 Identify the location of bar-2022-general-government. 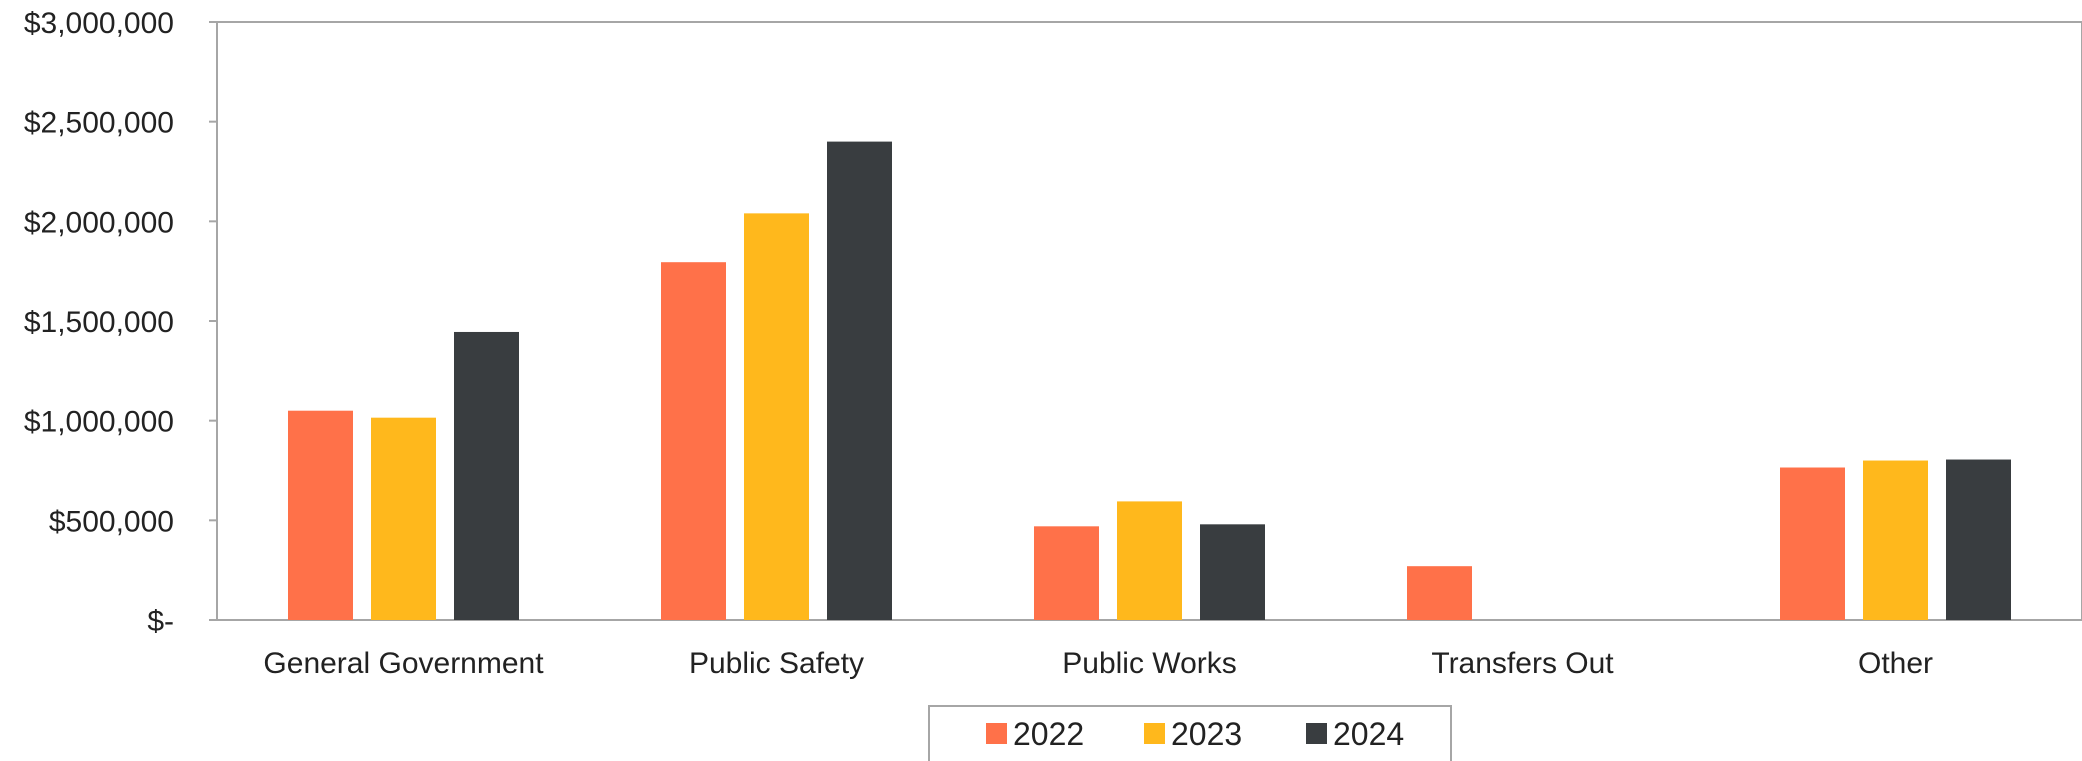
(320, 515).